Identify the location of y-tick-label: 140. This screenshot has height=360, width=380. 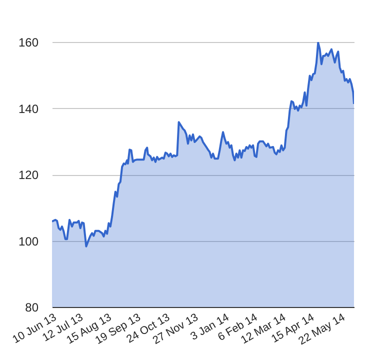
(28, 109).